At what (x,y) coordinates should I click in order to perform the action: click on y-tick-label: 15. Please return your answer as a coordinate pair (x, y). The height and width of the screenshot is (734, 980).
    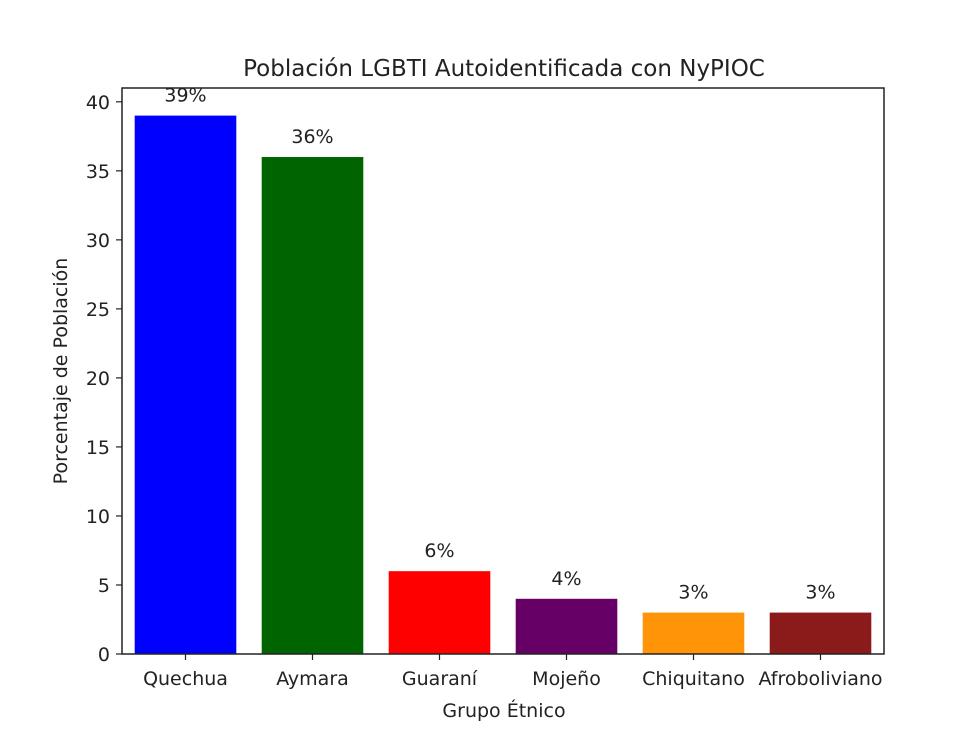
    Looking at the image, I should click on (98, 448).